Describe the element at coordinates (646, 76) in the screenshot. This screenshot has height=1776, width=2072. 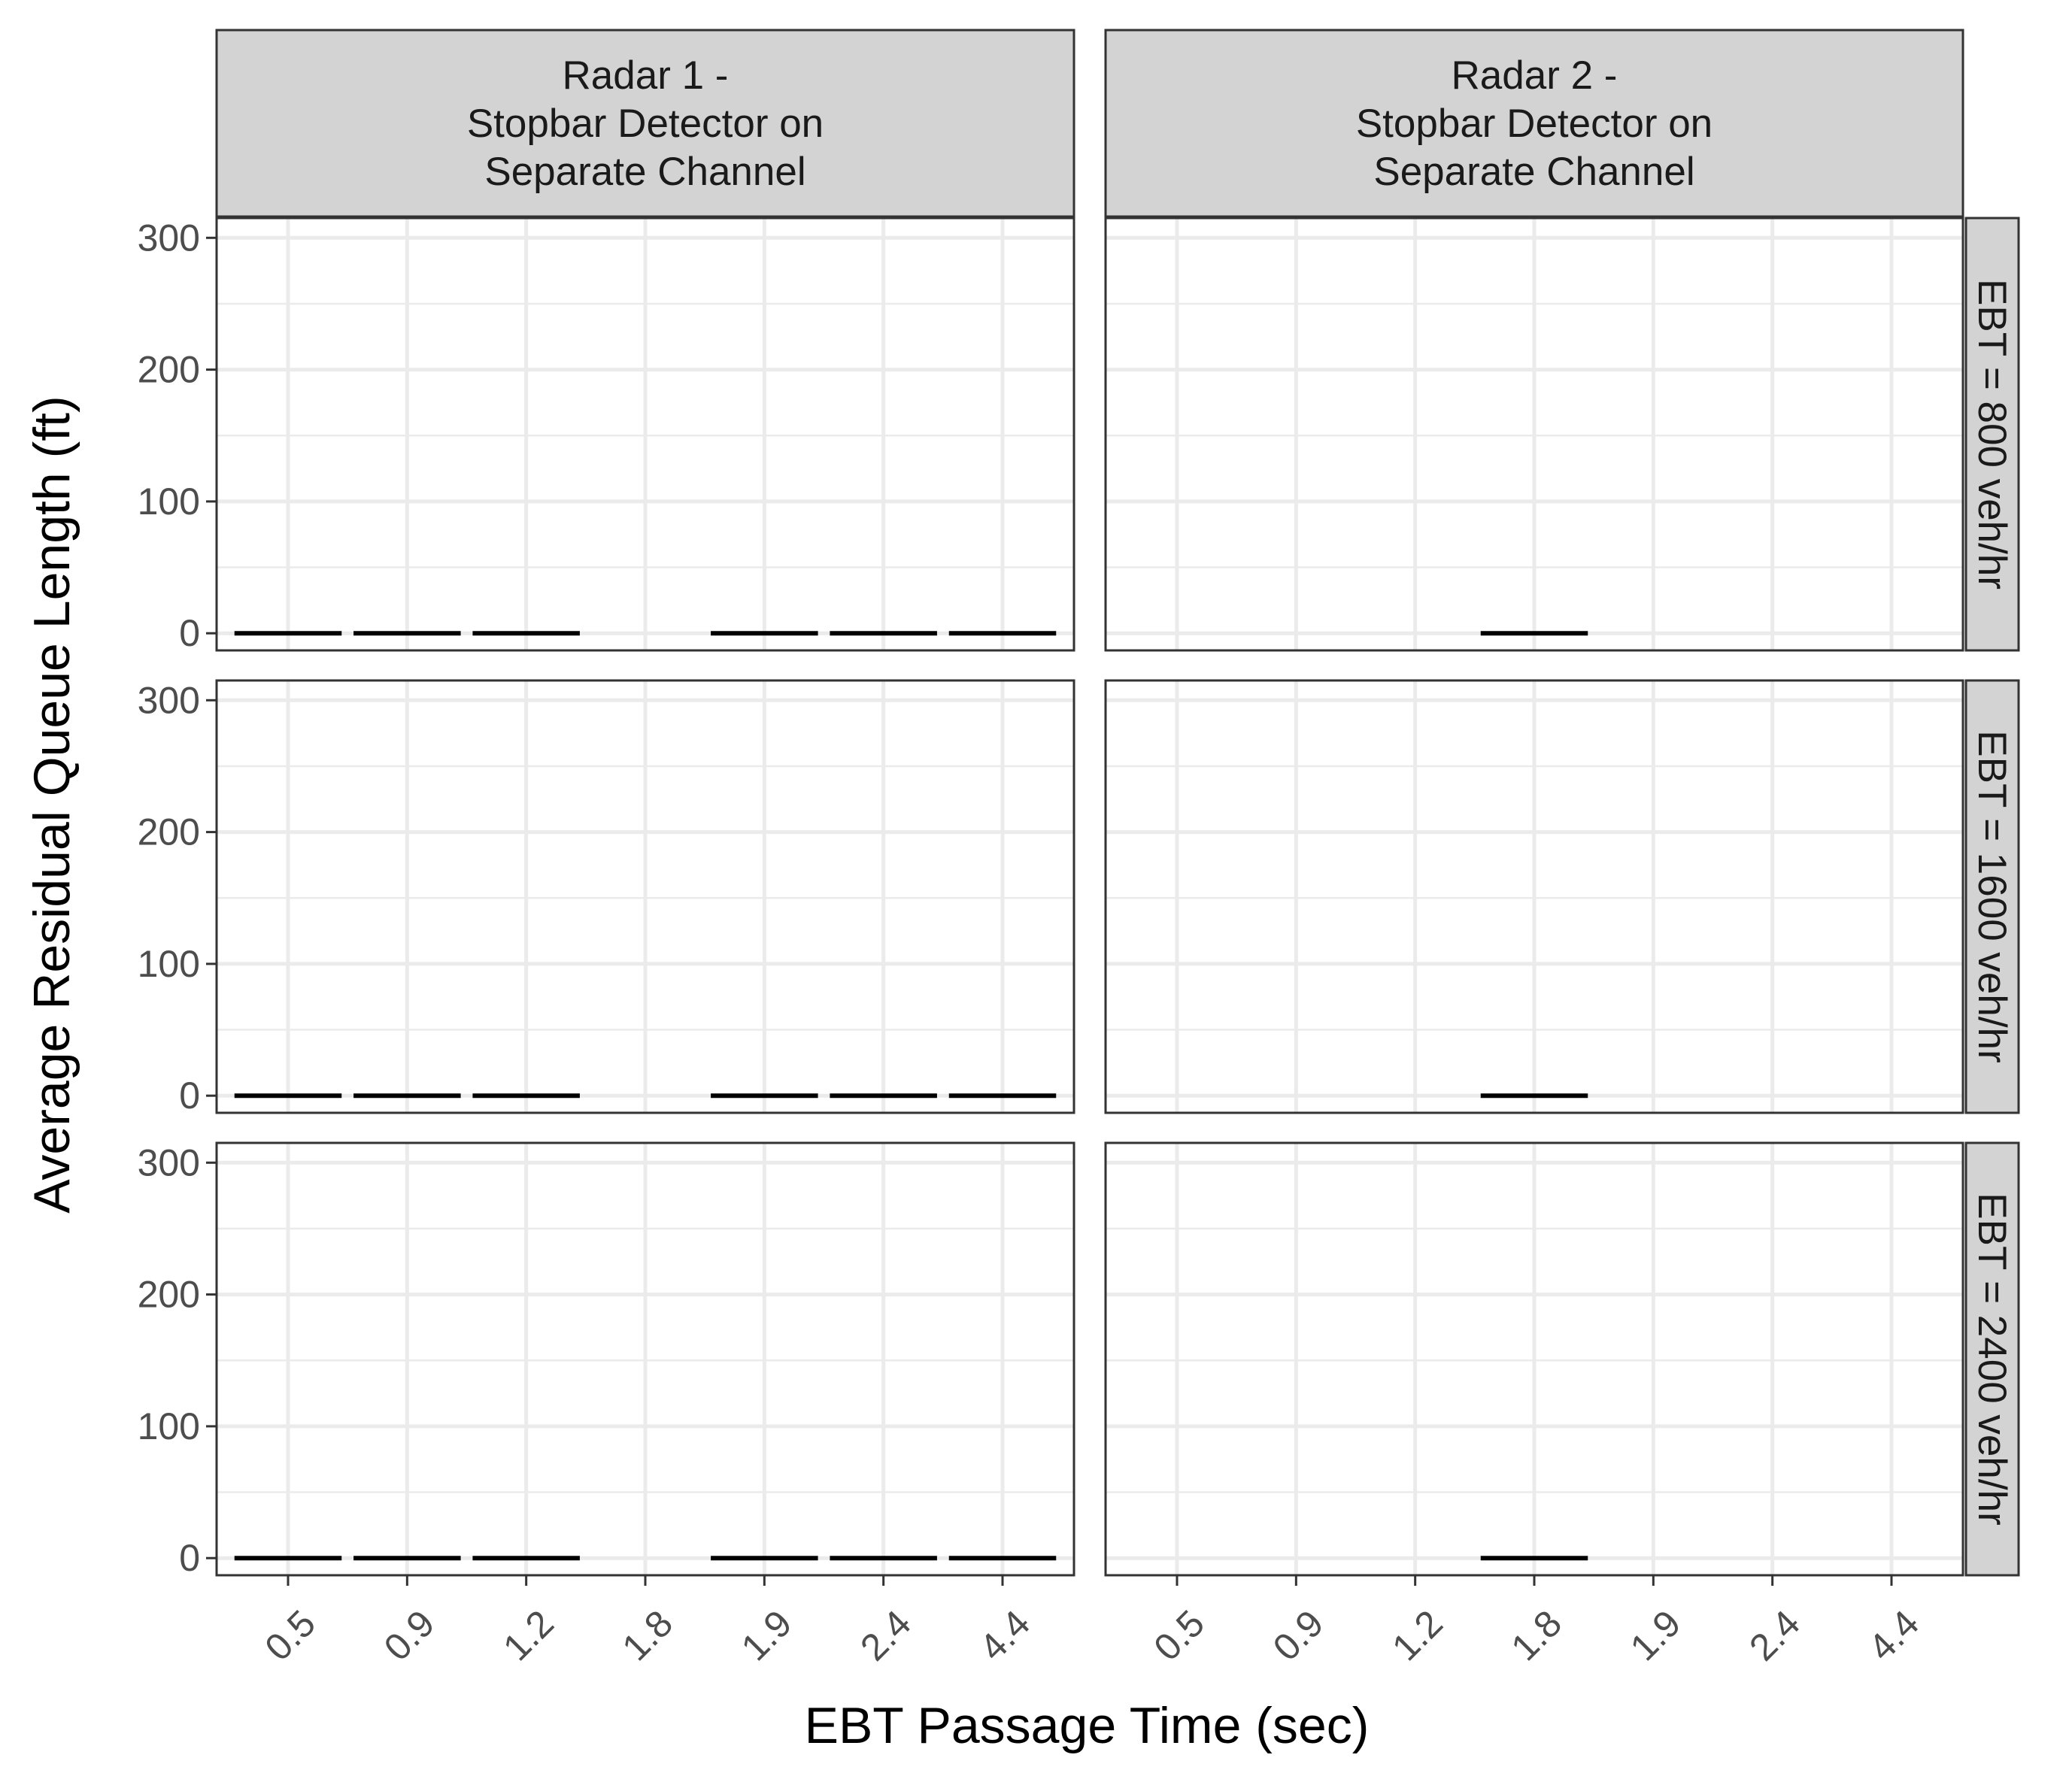
I see `strip-label-line: Radar 1 -` at that location.